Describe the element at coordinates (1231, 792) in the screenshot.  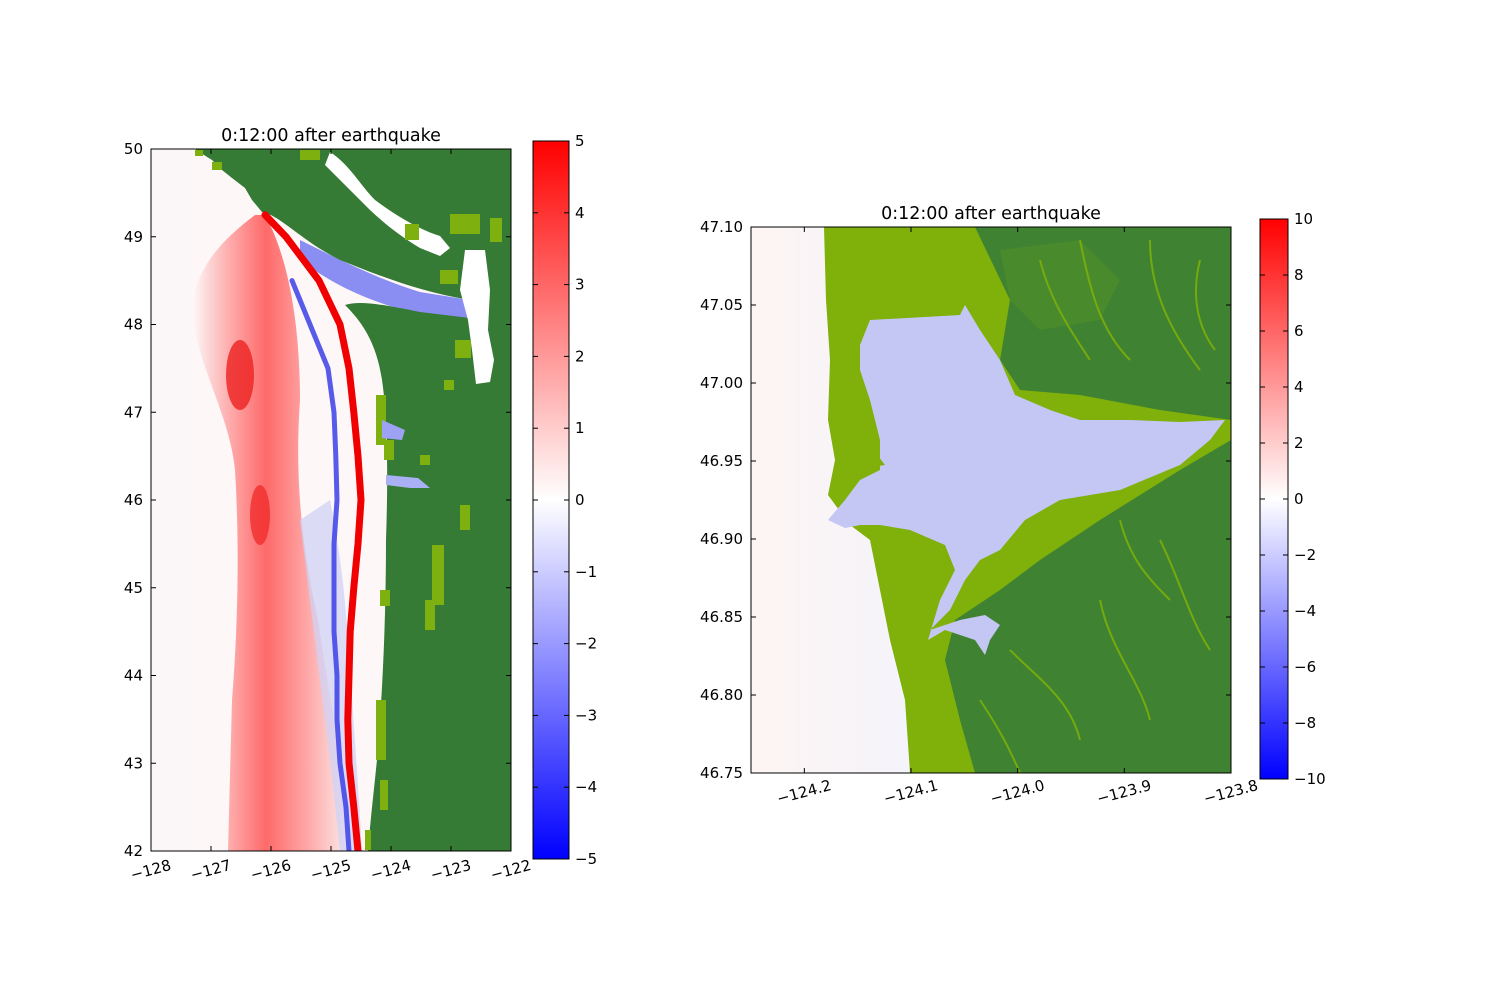
I see `x-tick-label: −123.8` at that location.